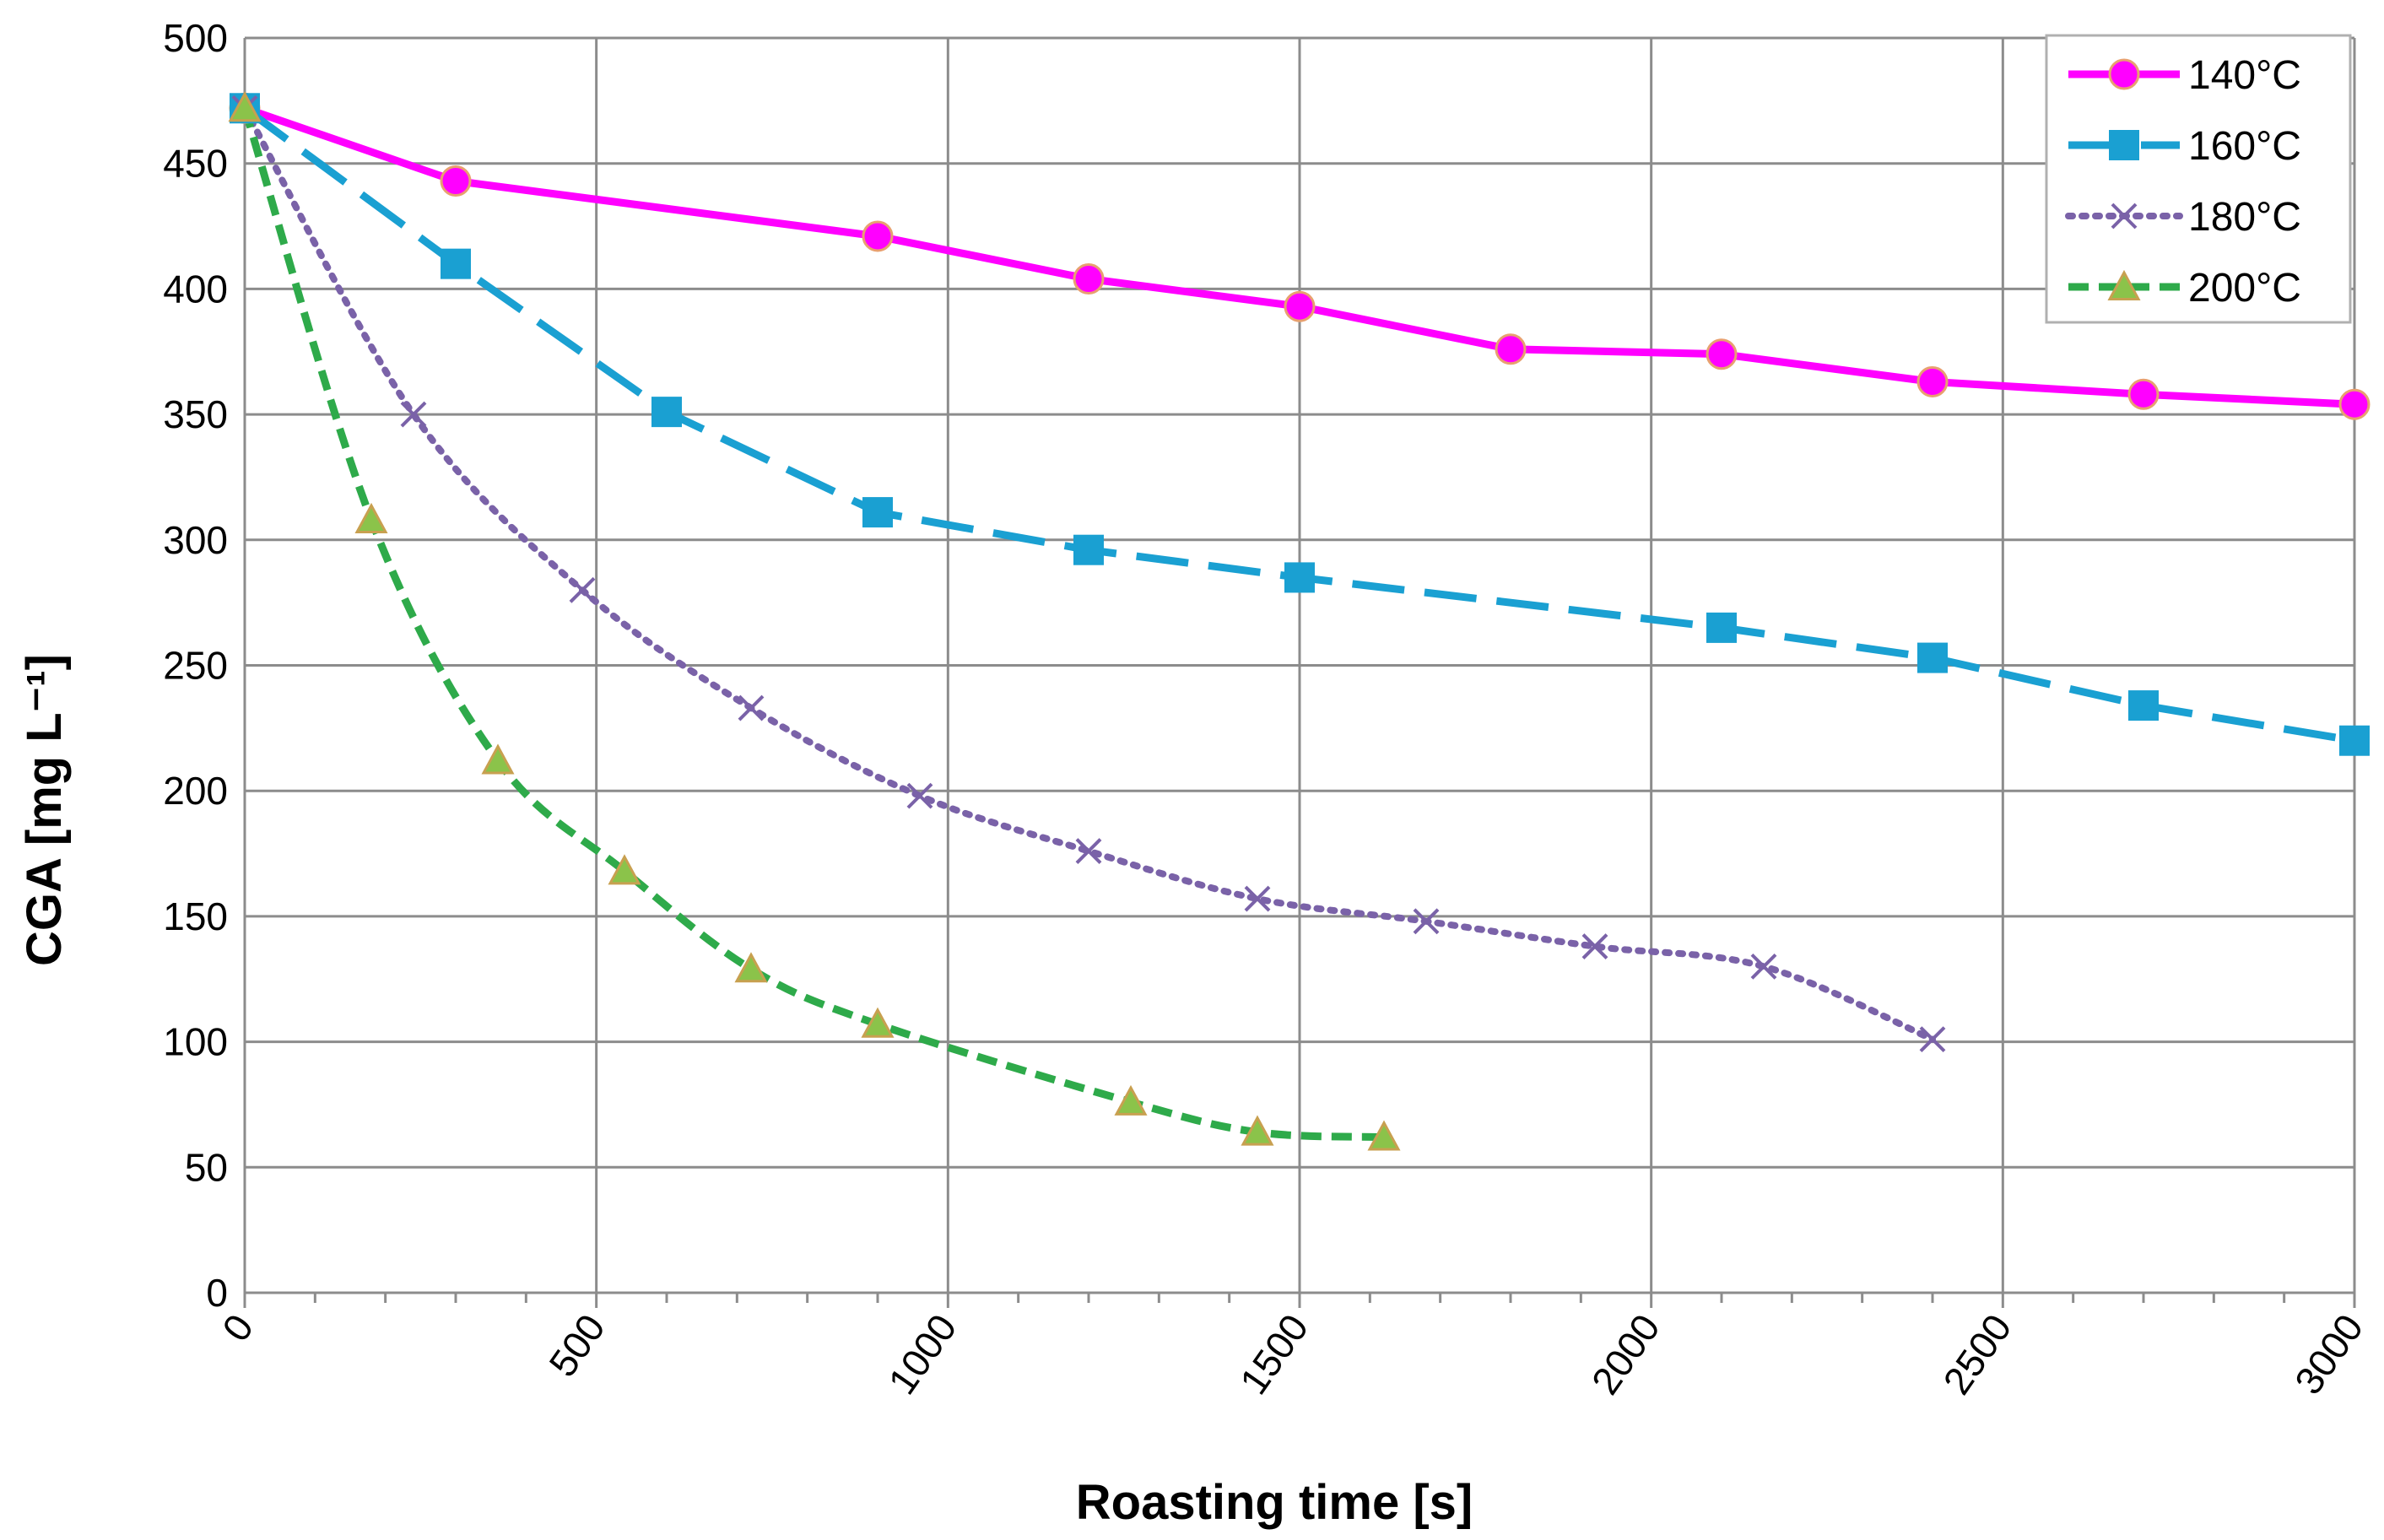  What do you see at coordinates (196, 38) in the screenshot?
I see `y-tick-label: 500` at bounding box center [196, 38].